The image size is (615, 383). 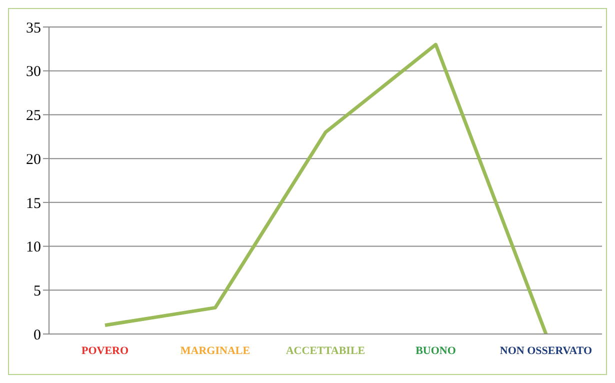 I want to click on y-tick-label: 25, so click(x=33, y=116).